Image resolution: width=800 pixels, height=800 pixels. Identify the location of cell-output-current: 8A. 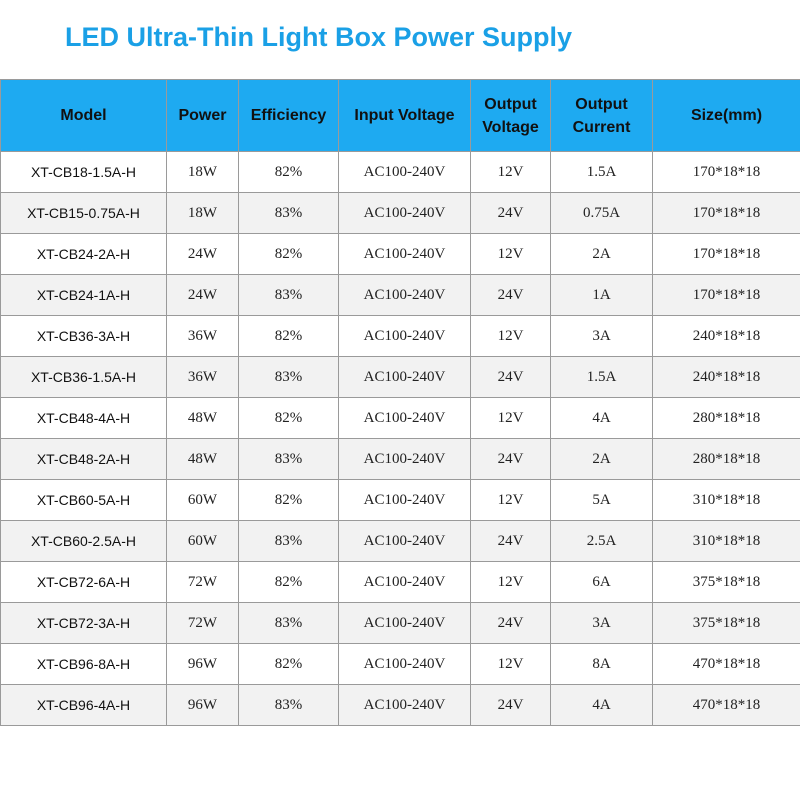
(601, 664).